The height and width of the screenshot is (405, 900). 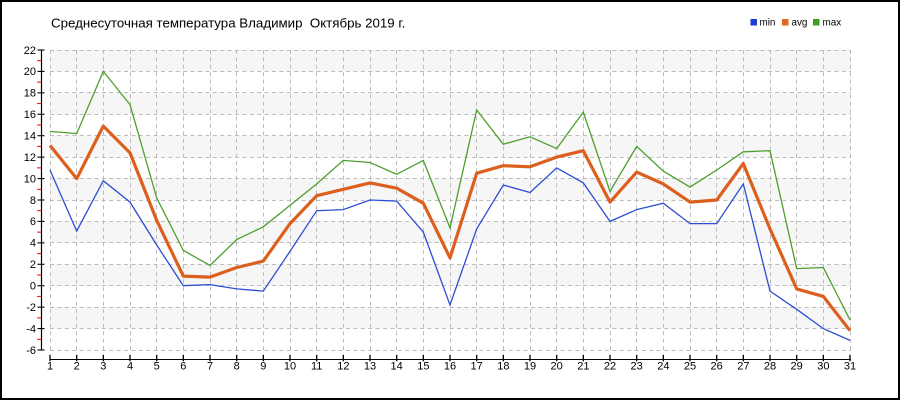 What do you see at coordinates (103, 367) in the screenshot?
I see `svg-text: 3` at bounding box center [103, 367].